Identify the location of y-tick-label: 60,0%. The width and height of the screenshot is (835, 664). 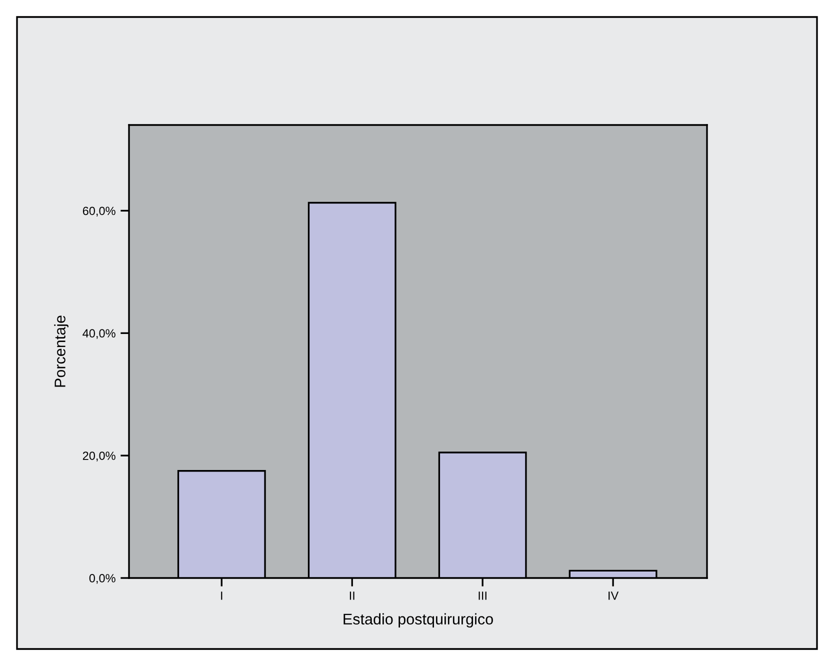
(99, 211).